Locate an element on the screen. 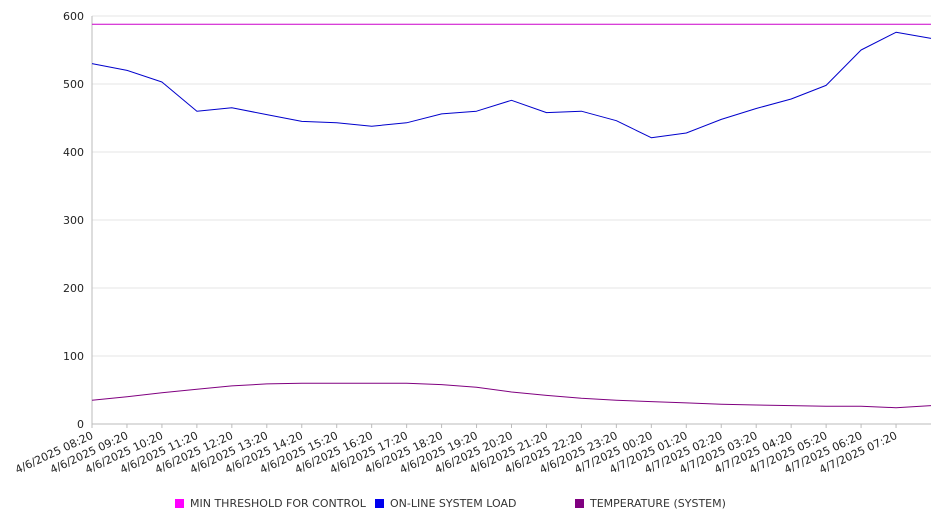 The width and height of the screenshot is (946, 526). legend-label-min-threshold: MIN THRESHOLD FOR CONTROL is located at coordinates (278, 503).